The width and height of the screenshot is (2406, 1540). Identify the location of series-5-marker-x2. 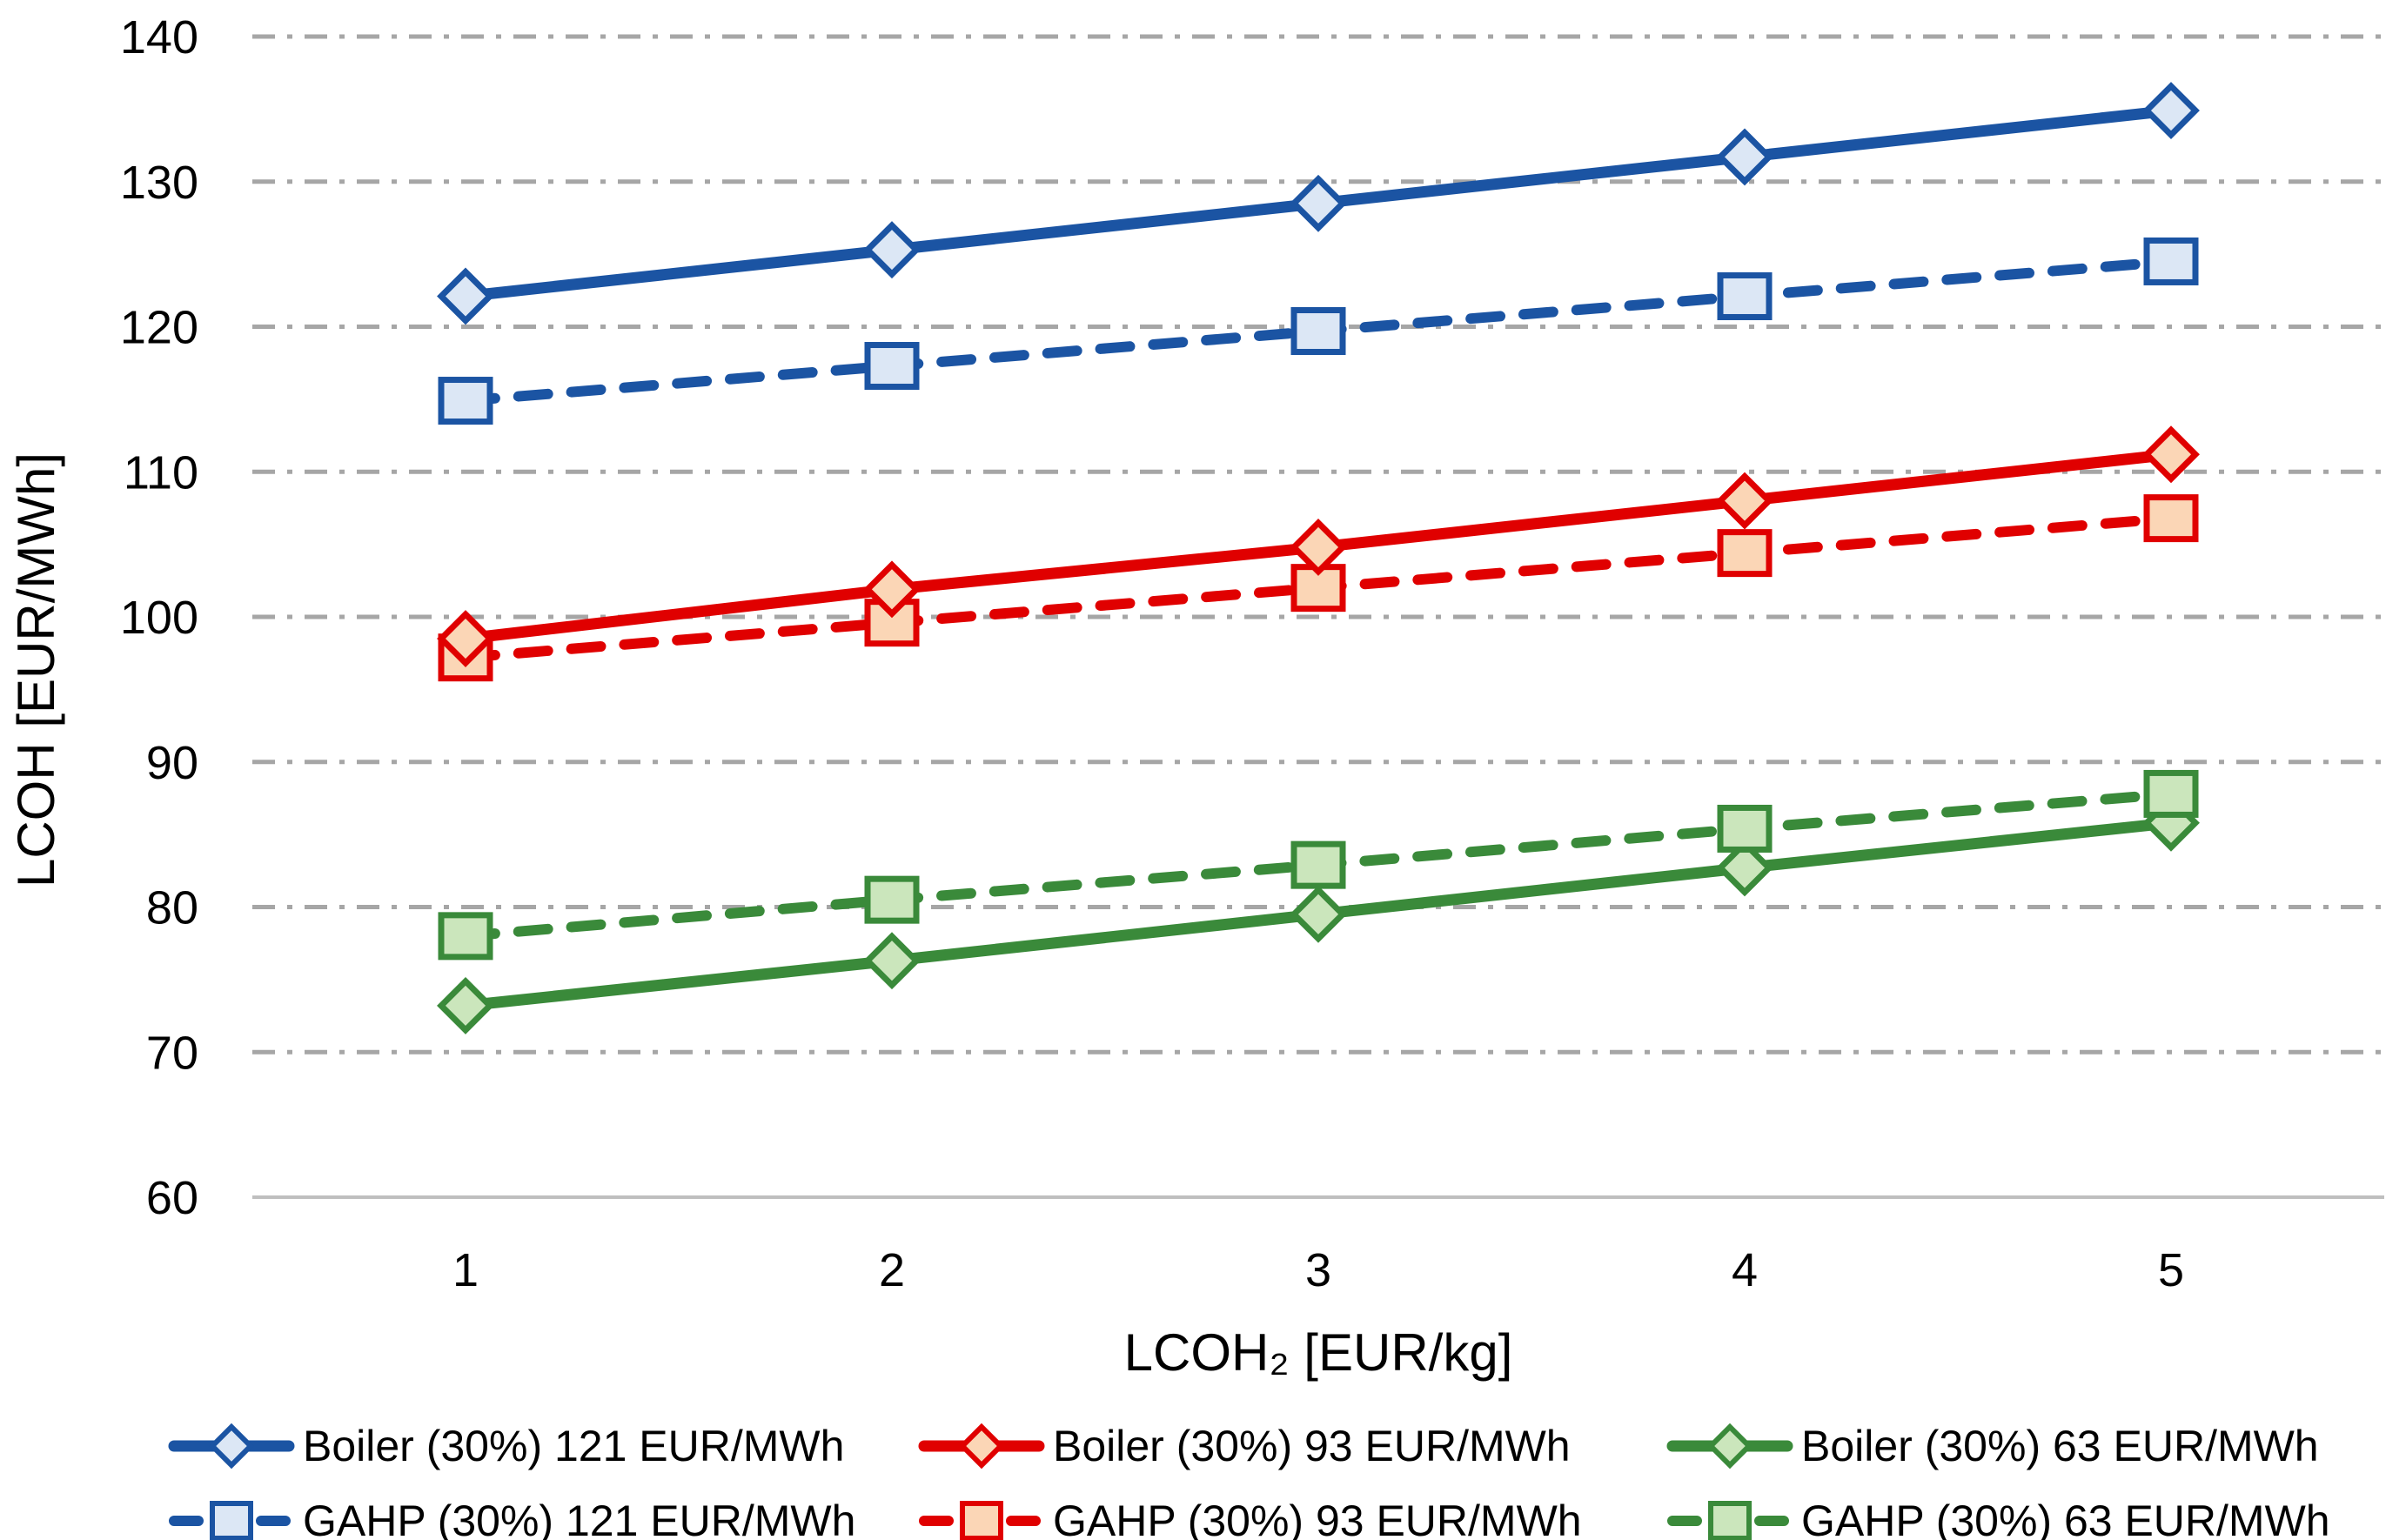
(892, 899).